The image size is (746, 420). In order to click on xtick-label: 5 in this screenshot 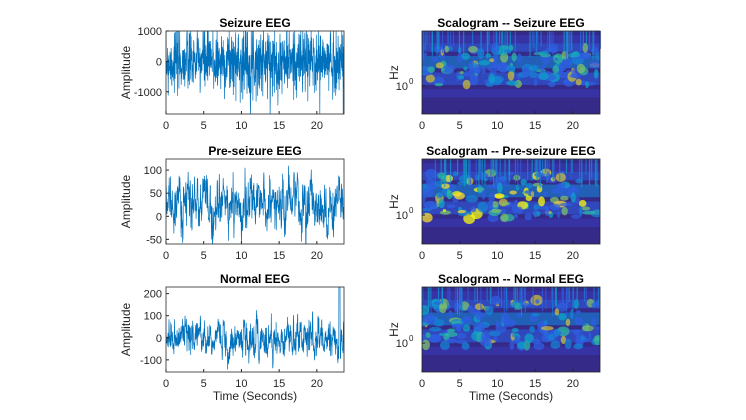, I will do `click(460, 256)`.